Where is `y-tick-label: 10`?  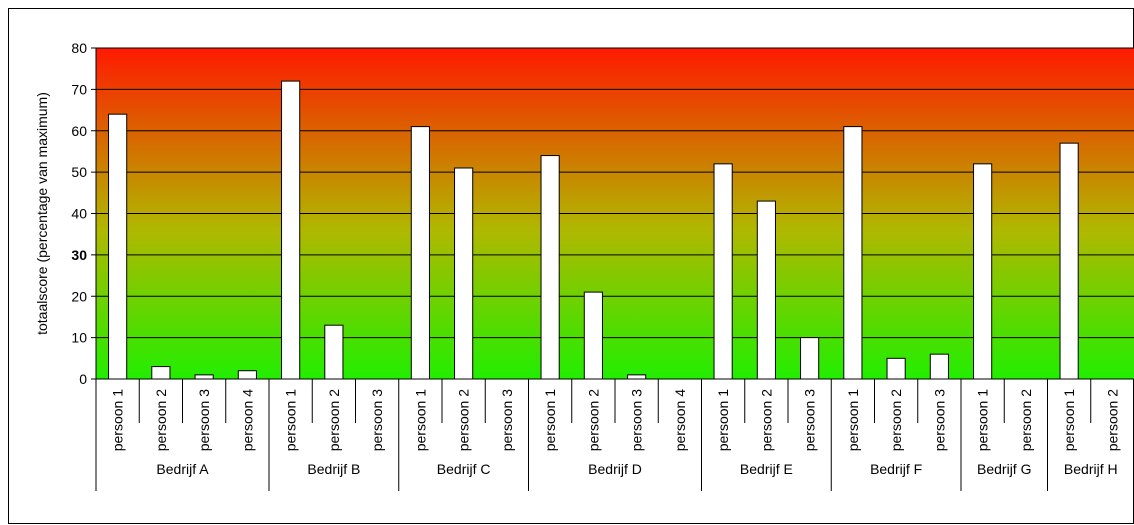
y-tick-label: 10 is located at coordinates (79, 338).